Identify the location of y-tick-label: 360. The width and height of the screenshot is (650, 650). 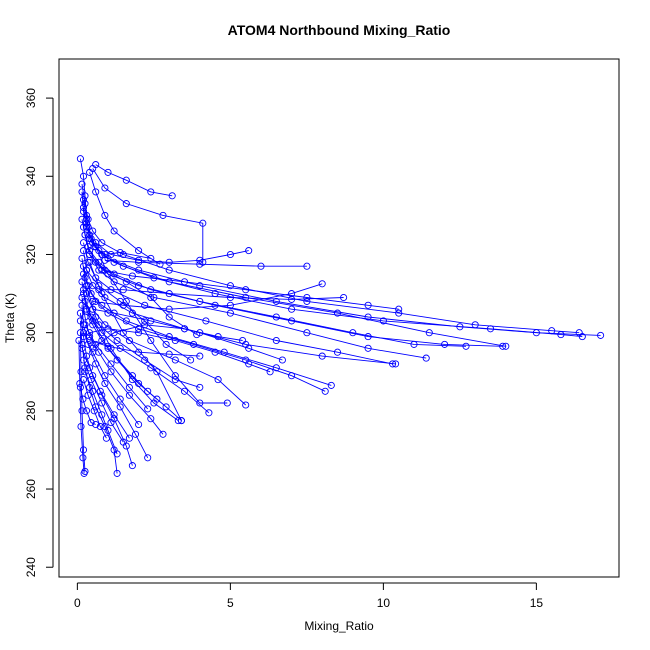
(31, 98).